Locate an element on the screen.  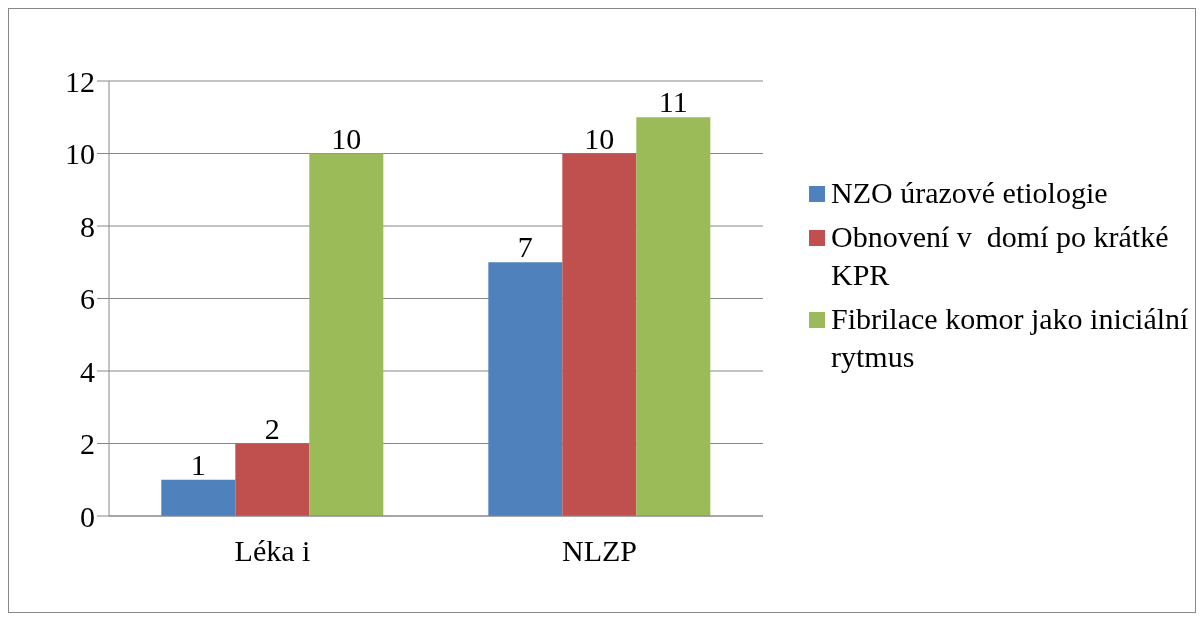
y-tick-label: 0 is located at coordinates (87, 516).